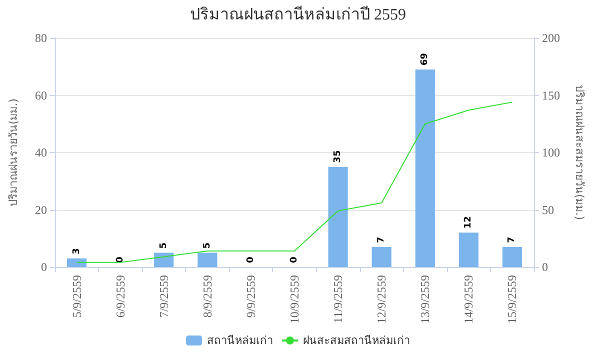  I want to click on y-tick-label: 20, so click(41, 209).